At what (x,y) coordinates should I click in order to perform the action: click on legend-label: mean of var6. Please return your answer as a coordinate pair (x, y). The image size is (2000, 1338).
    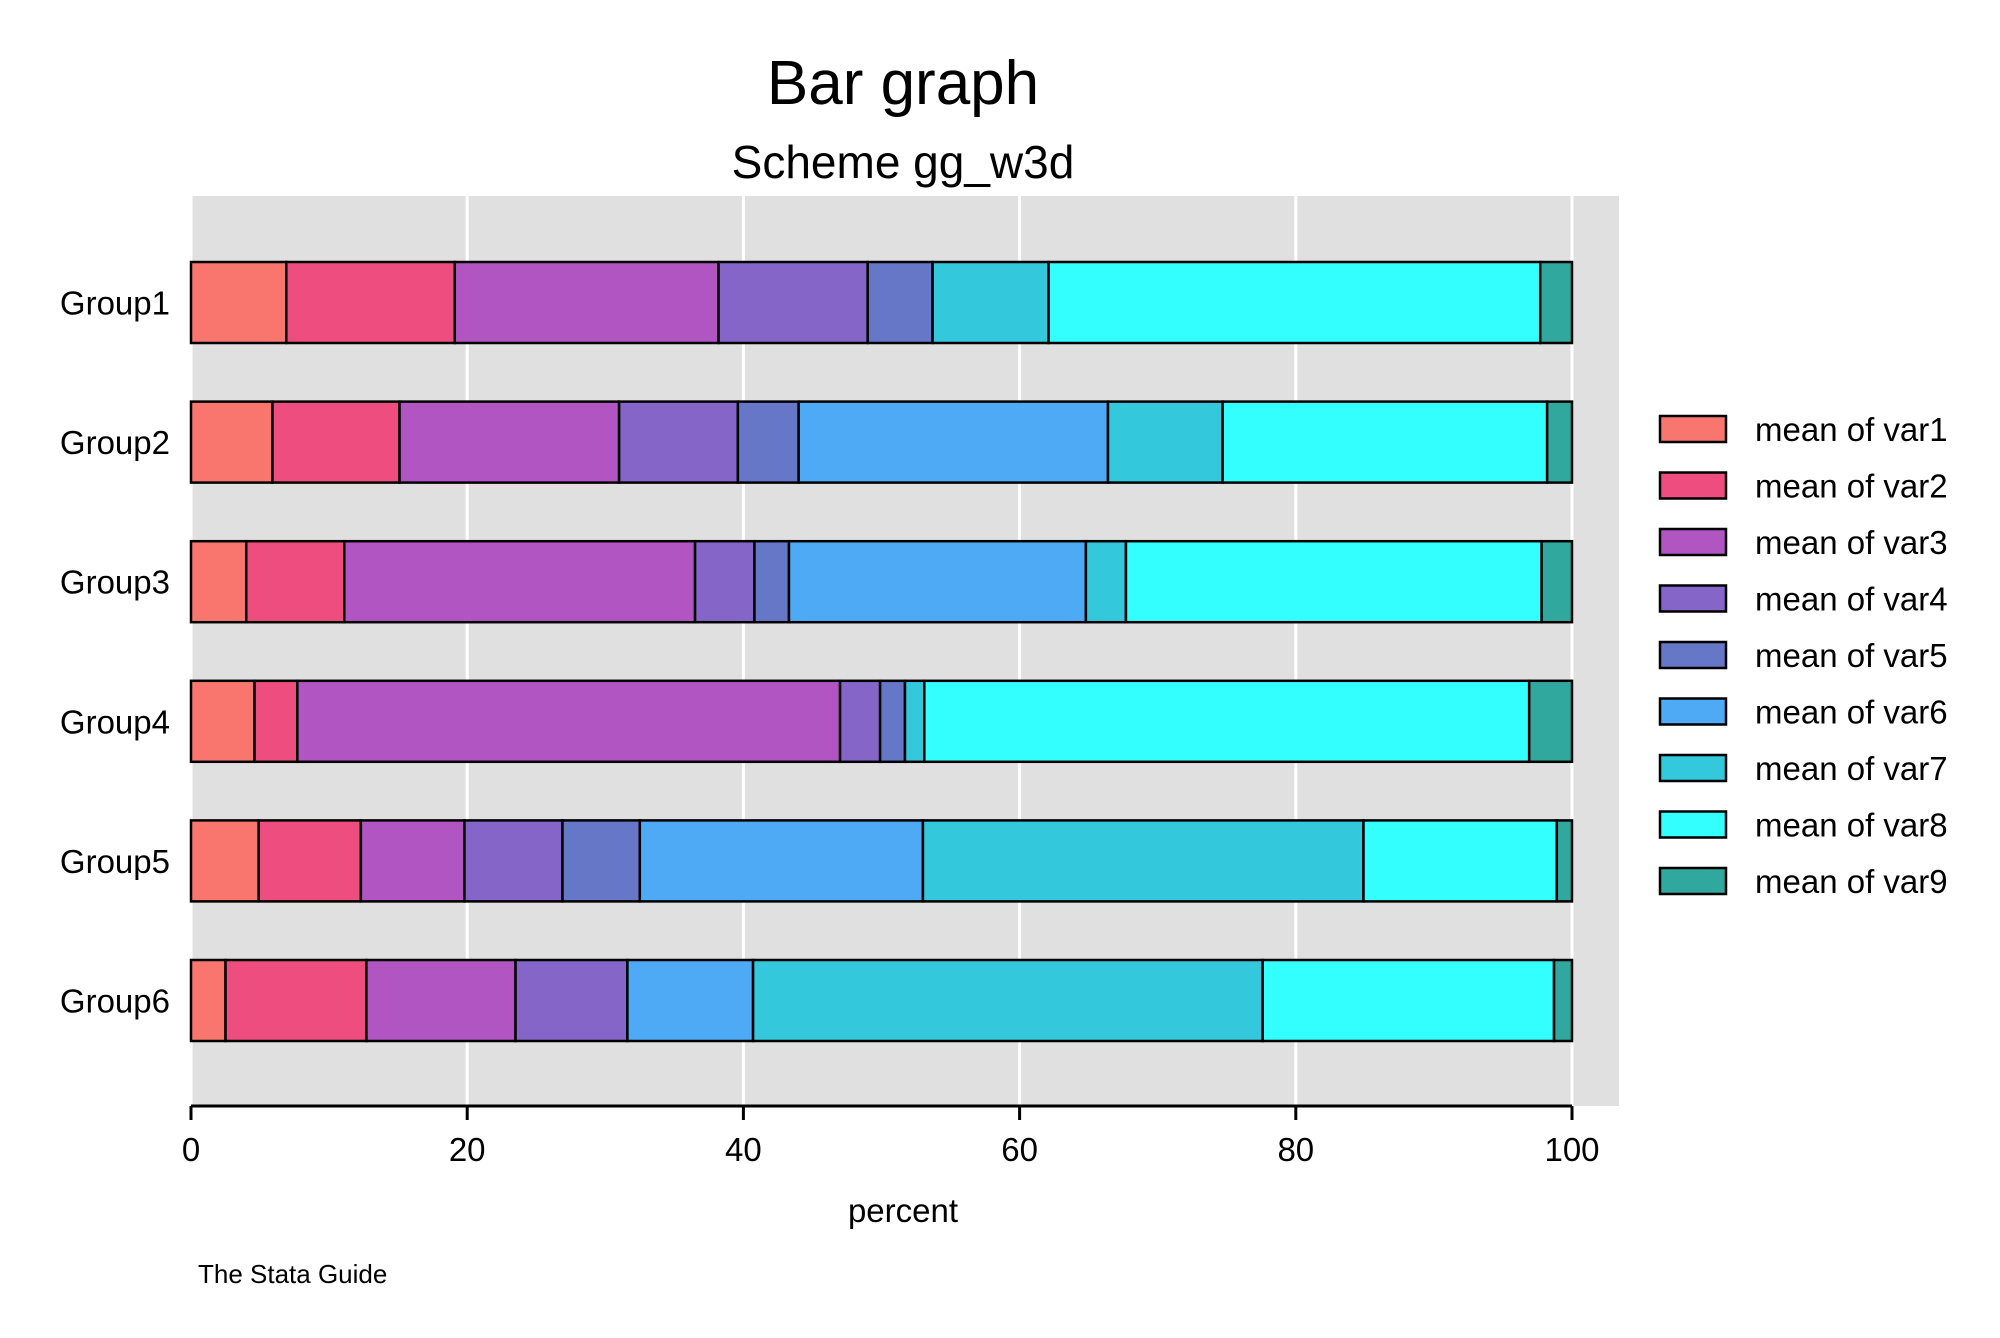
    Looking at the image, I should click on (1851, 712).